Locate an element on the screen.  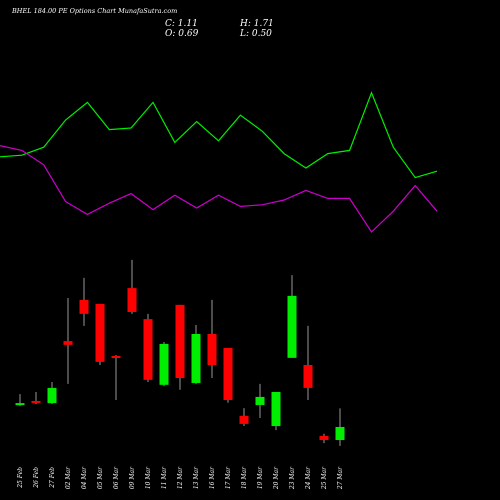
open-label: O: 0.69 is located at coordinates (182, 34).